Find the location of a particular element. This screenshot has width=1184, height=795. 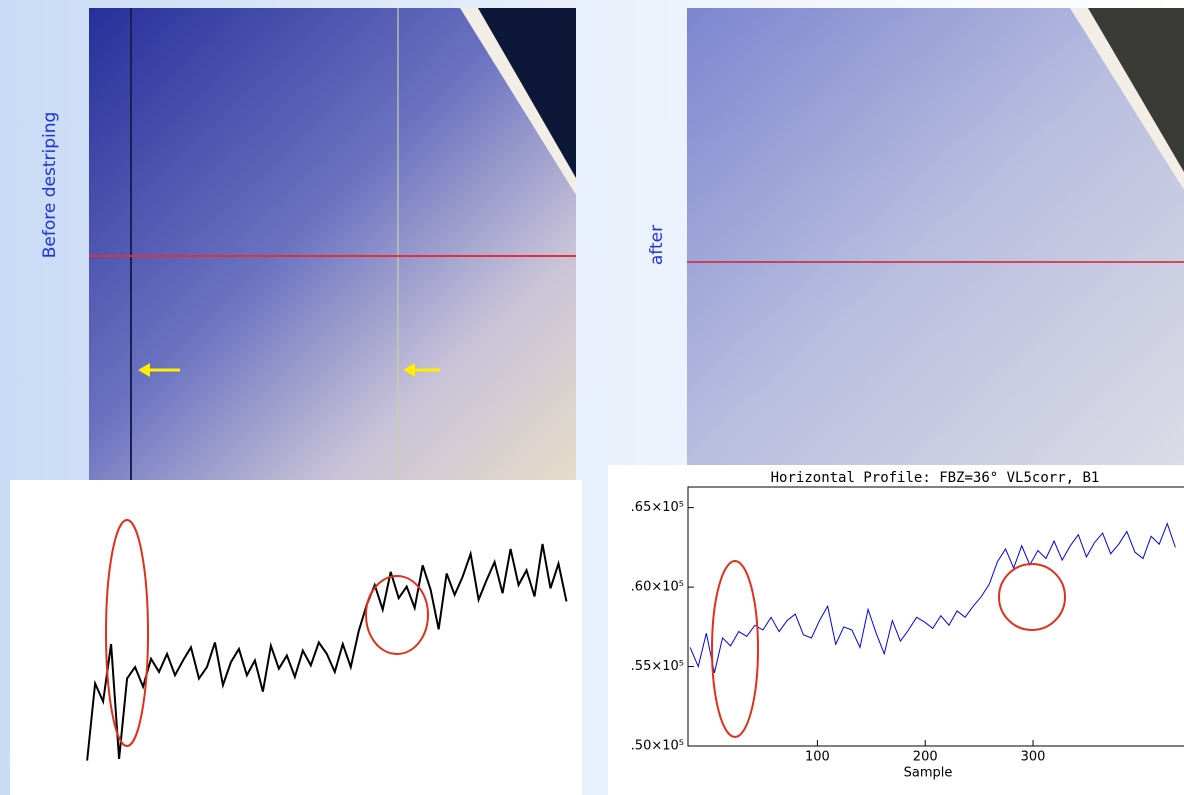

x-tick-label: 200 is located at coordinates (925, 757).